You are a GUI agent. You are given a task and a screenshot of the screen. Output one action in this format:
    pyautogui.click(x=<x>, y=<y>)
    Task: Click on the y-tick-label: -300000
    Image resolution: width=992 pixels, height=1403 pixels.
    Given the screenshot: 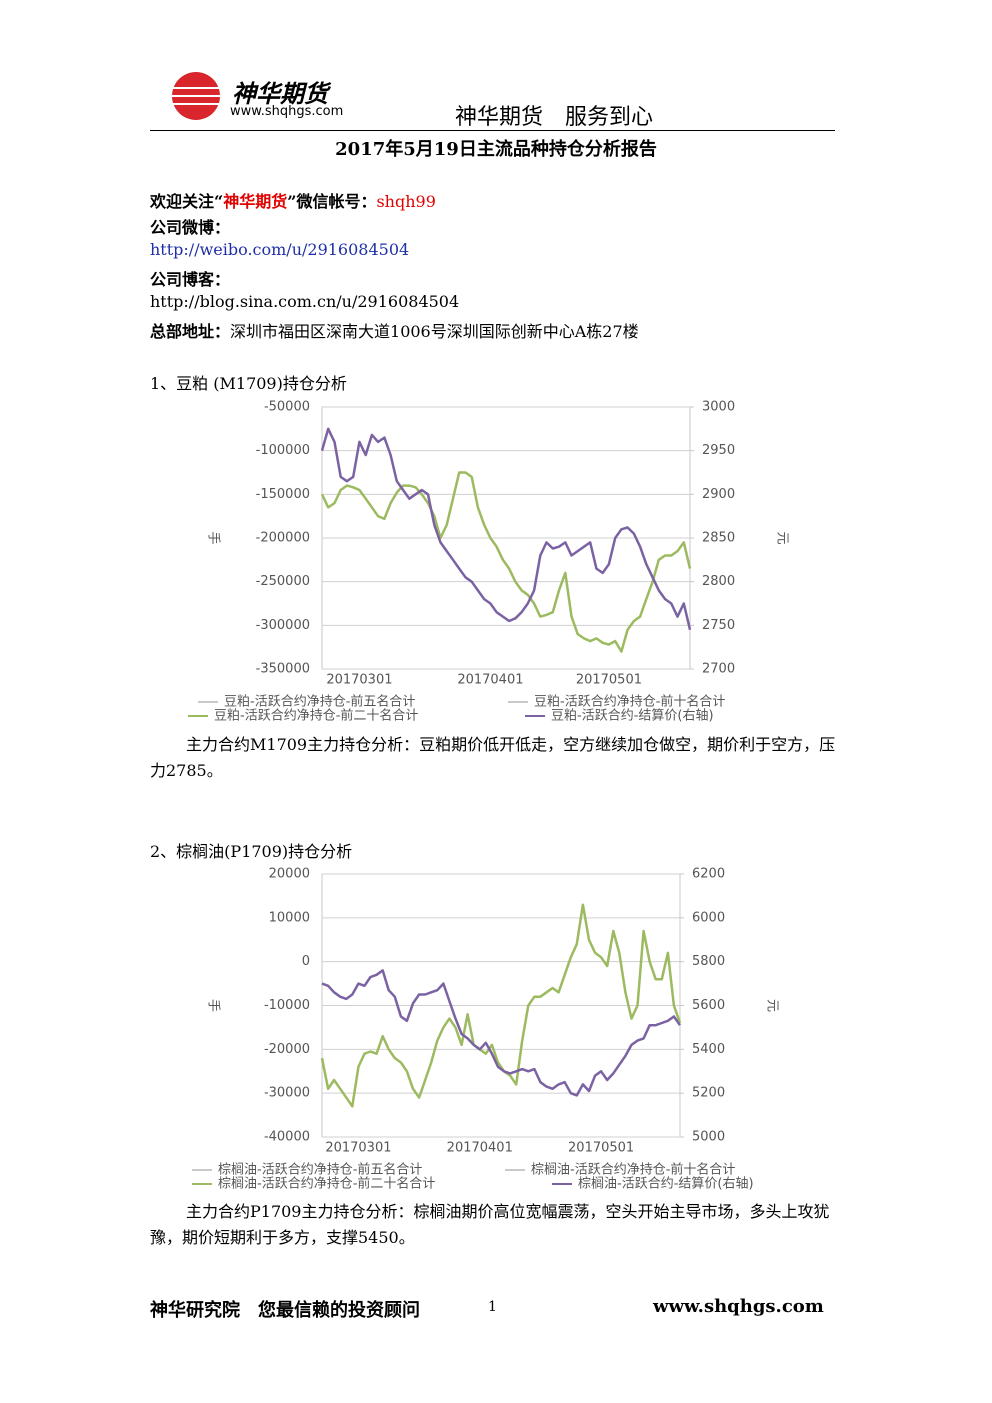 What is the action you would take?
    pyautogui.click(x=283, y=625)
    